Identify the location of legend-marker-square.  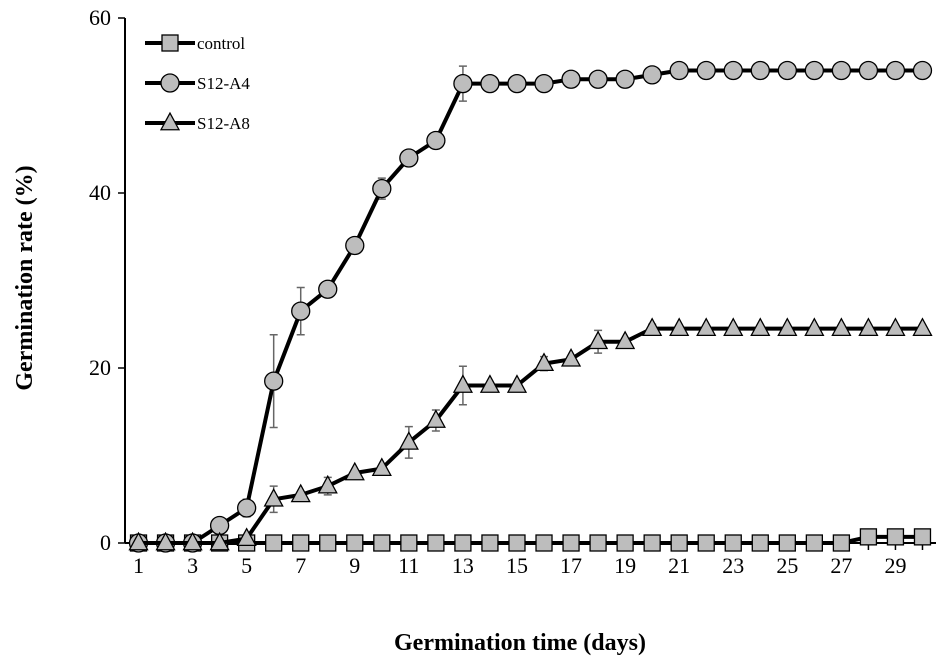
(170, 43).